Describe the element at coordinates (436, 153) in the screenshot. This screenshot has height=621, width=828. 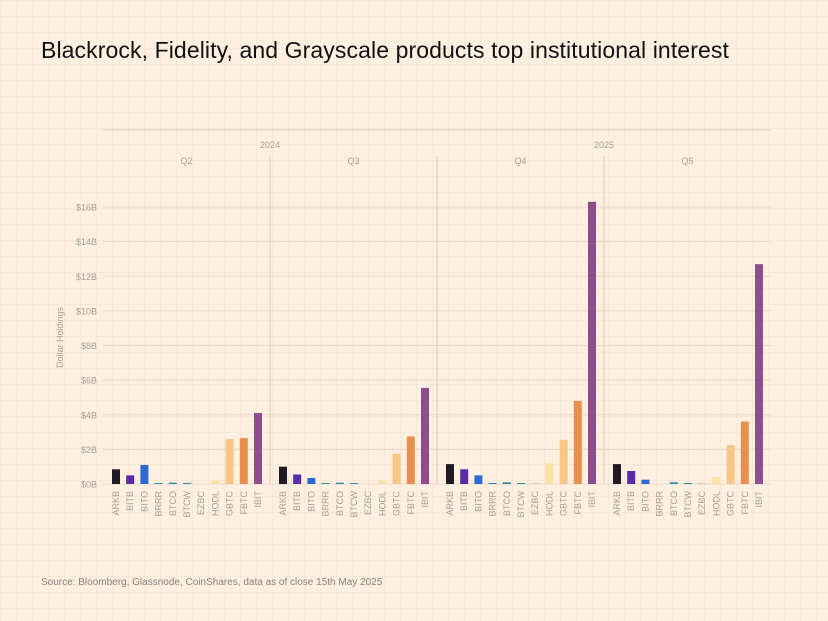
I see `panel-headers: Q2 2024 Q3 Q4 2025 Q5` at that location.